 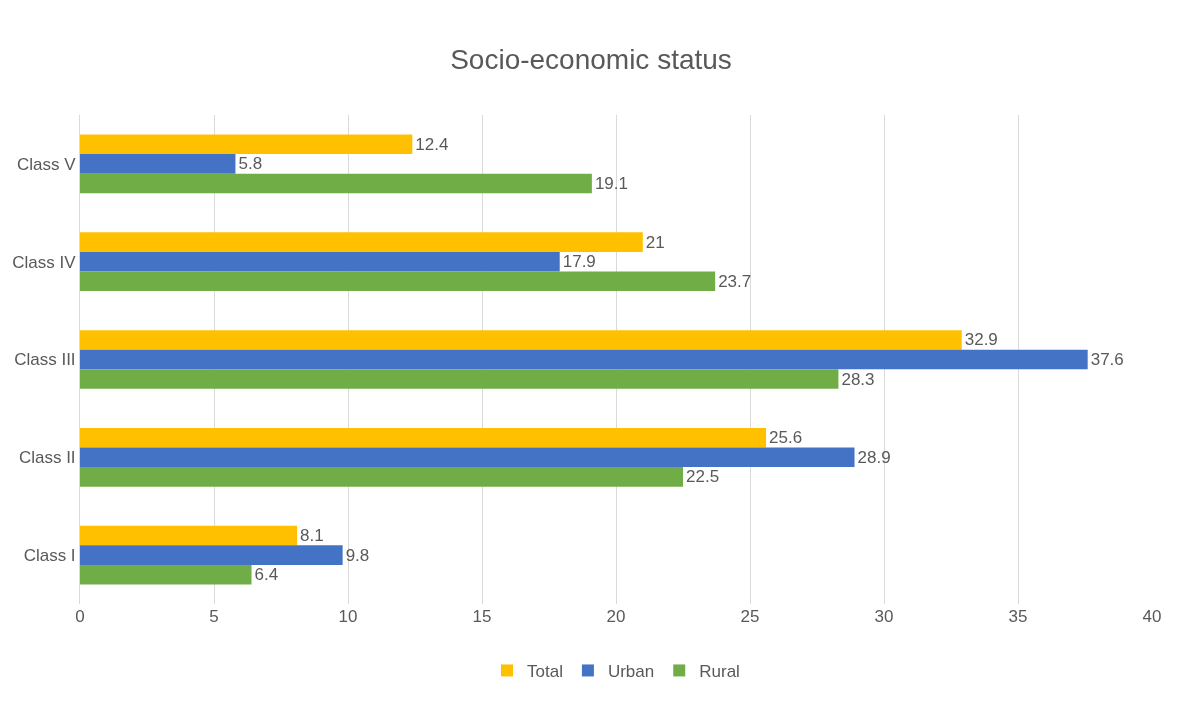 What do you see at coordinates (266, 575) in the screenshot?
I see `data-label: 6.4` at bounding box center [266, 575].